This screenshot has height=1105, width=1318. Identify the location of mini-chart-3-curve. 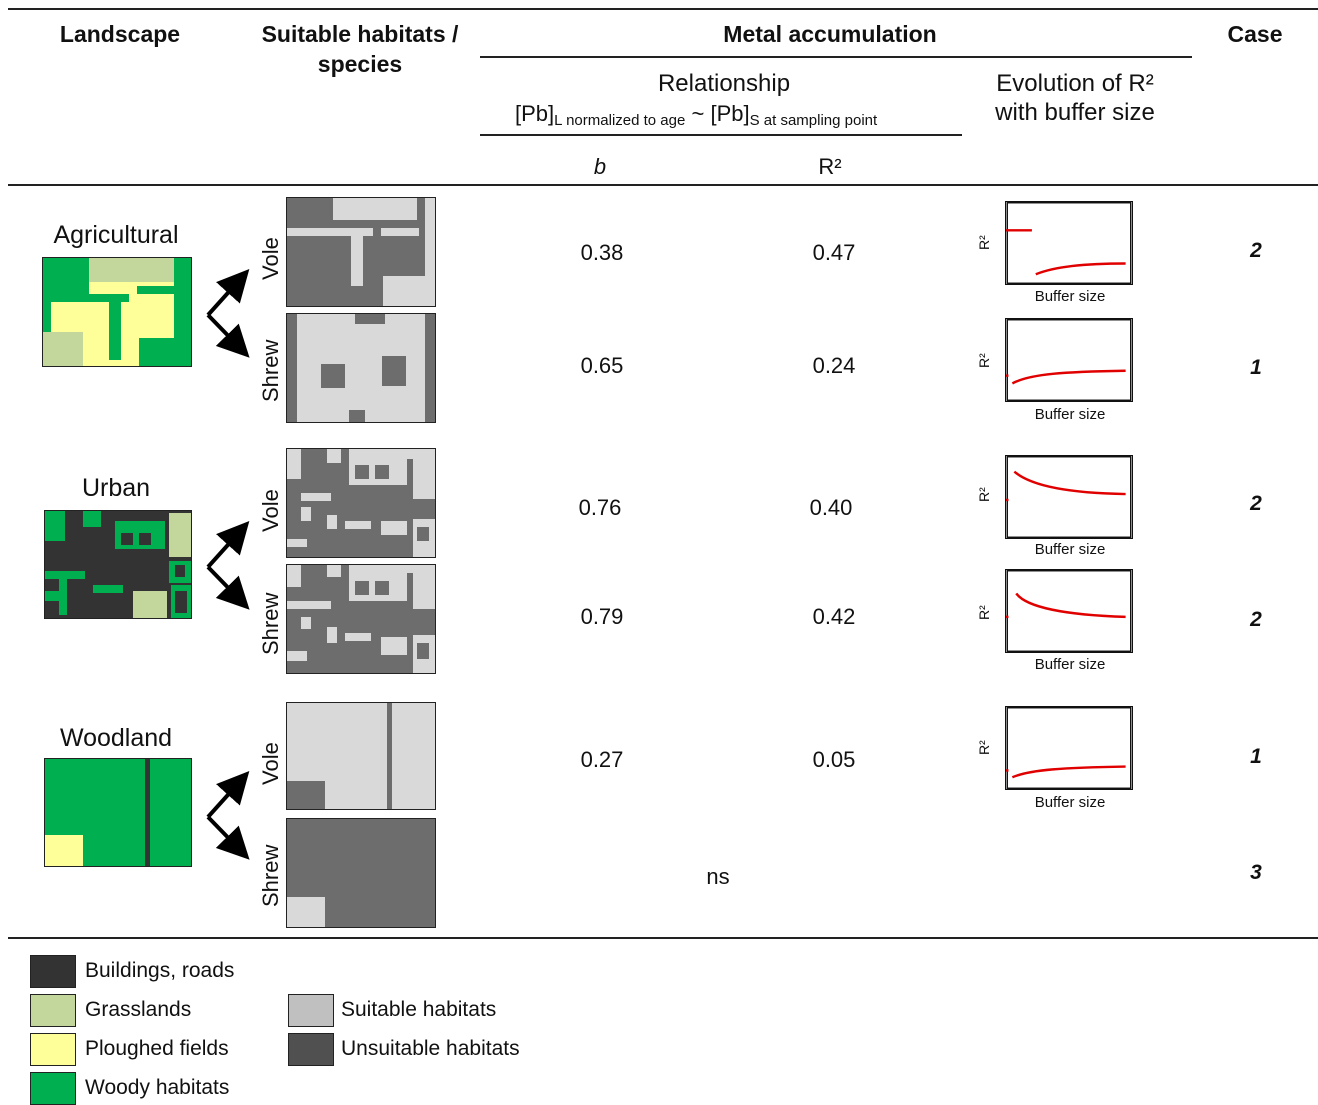
(1069, 483).